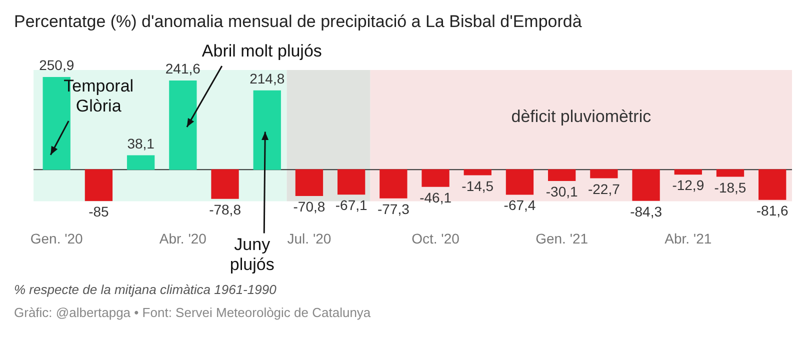 The image size is (800, 338). What do you see at coordinates (562, 192) in the screenshot?
I see `data-label: -30,1` at bounding box center [562, 192].